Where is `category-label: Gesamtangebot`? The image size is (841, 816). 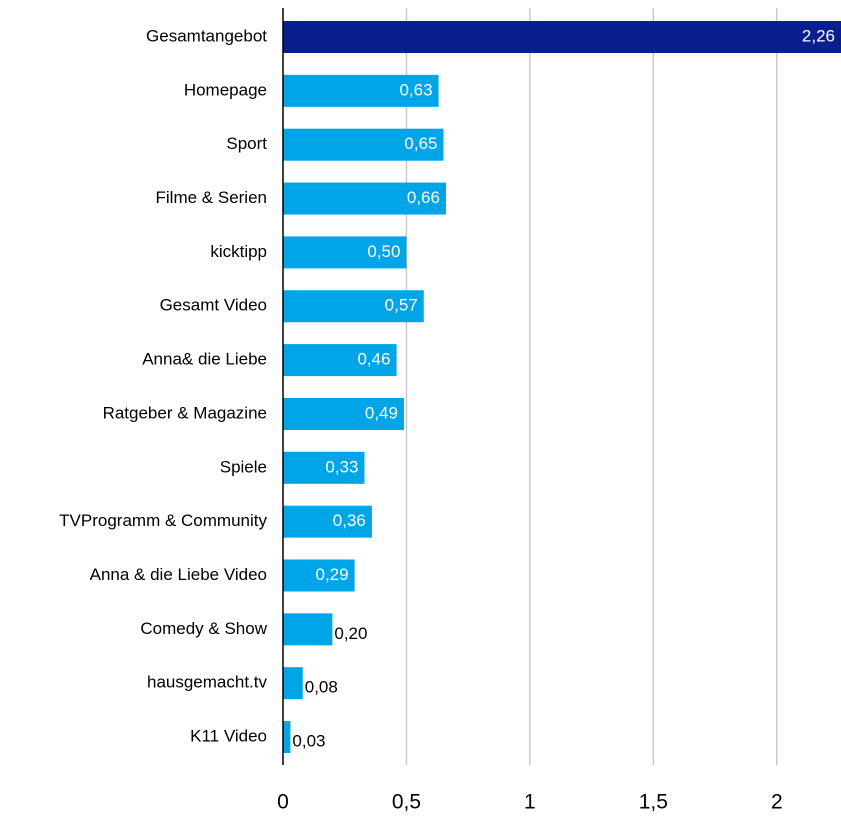
category-label: Gesamtangebot is located at coordinates (206, 35).